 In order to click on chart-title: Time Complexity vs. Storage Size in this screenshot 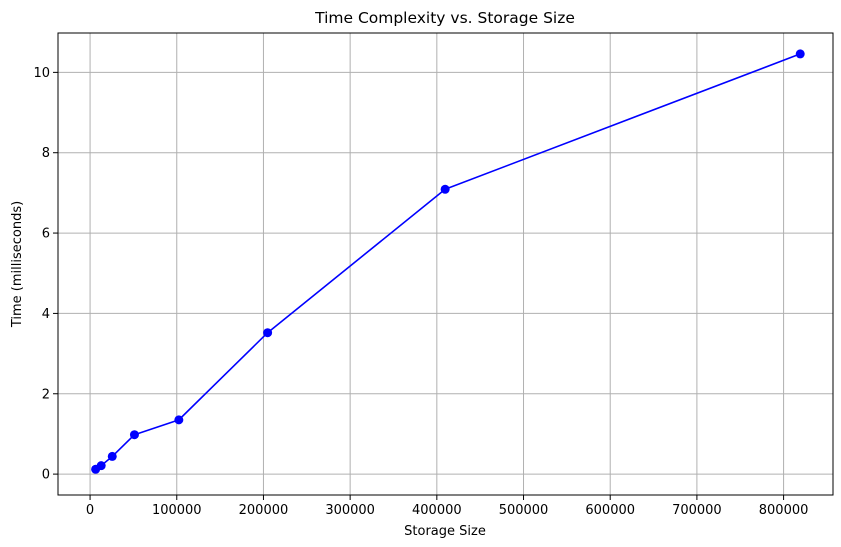, I will do `click(444, 18)`.